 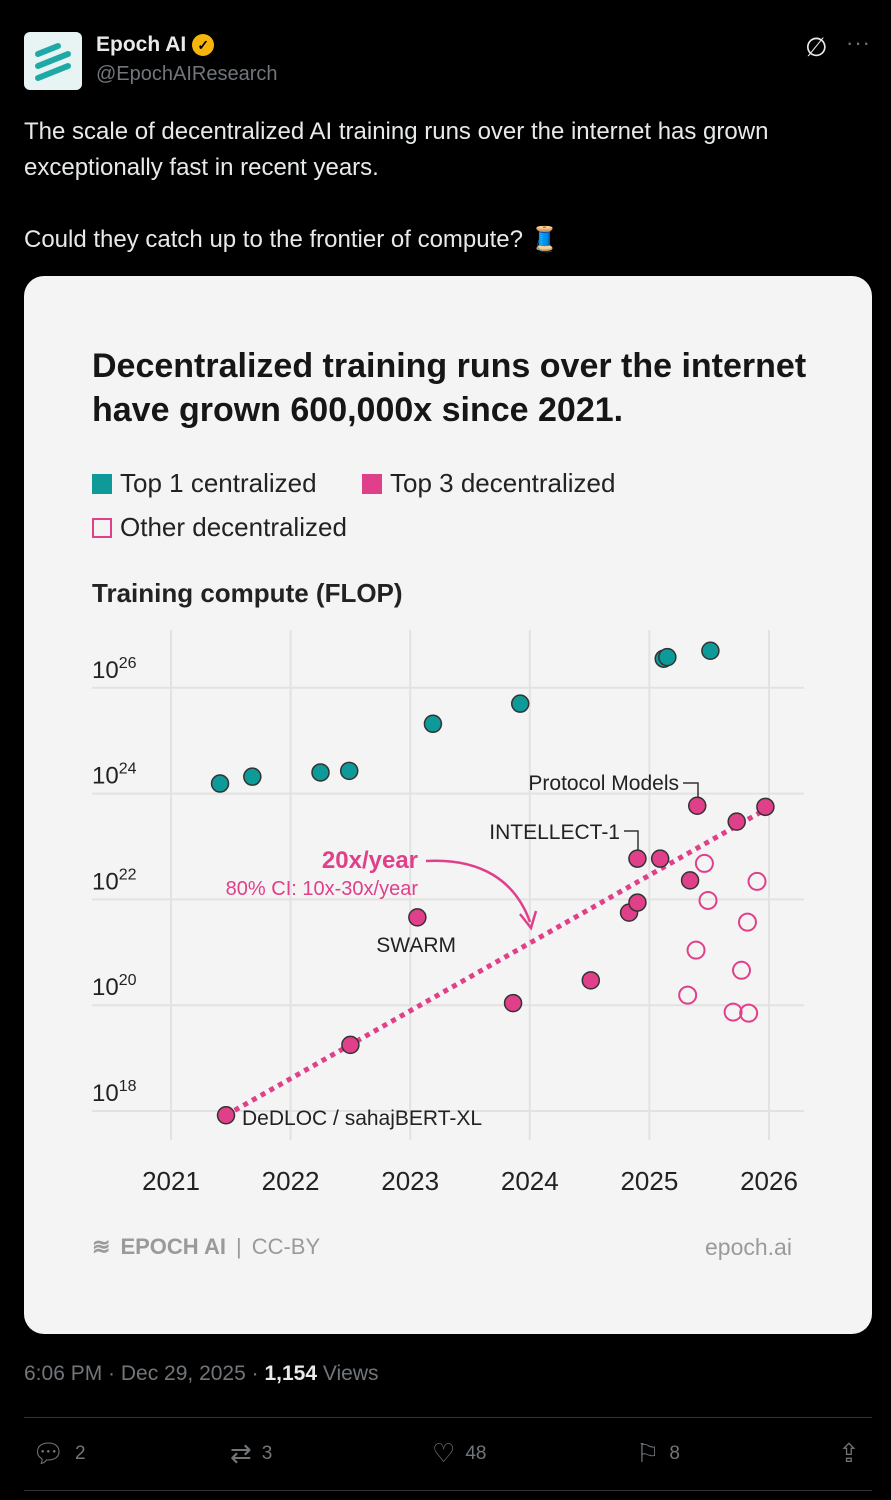 What do you see at coordinates (187, 74) in the screenshot?
I see `author-handle: @EpochAIResearch` at bounding box center [187, 74].